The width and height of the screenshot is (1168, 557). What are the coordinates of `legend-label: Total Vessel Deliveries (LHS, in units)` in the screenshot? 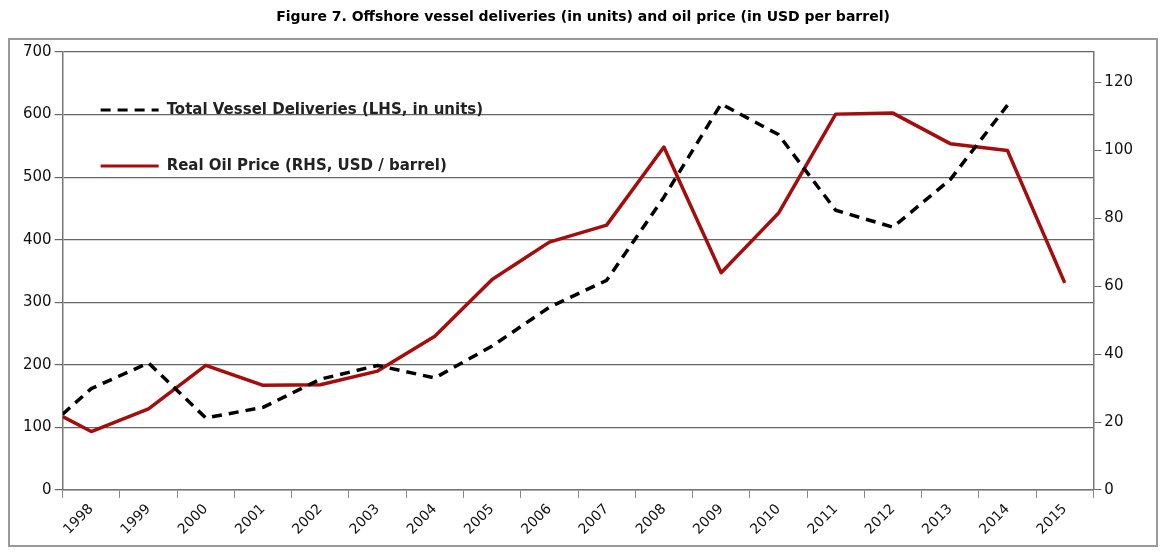 It's located at (325, 108).